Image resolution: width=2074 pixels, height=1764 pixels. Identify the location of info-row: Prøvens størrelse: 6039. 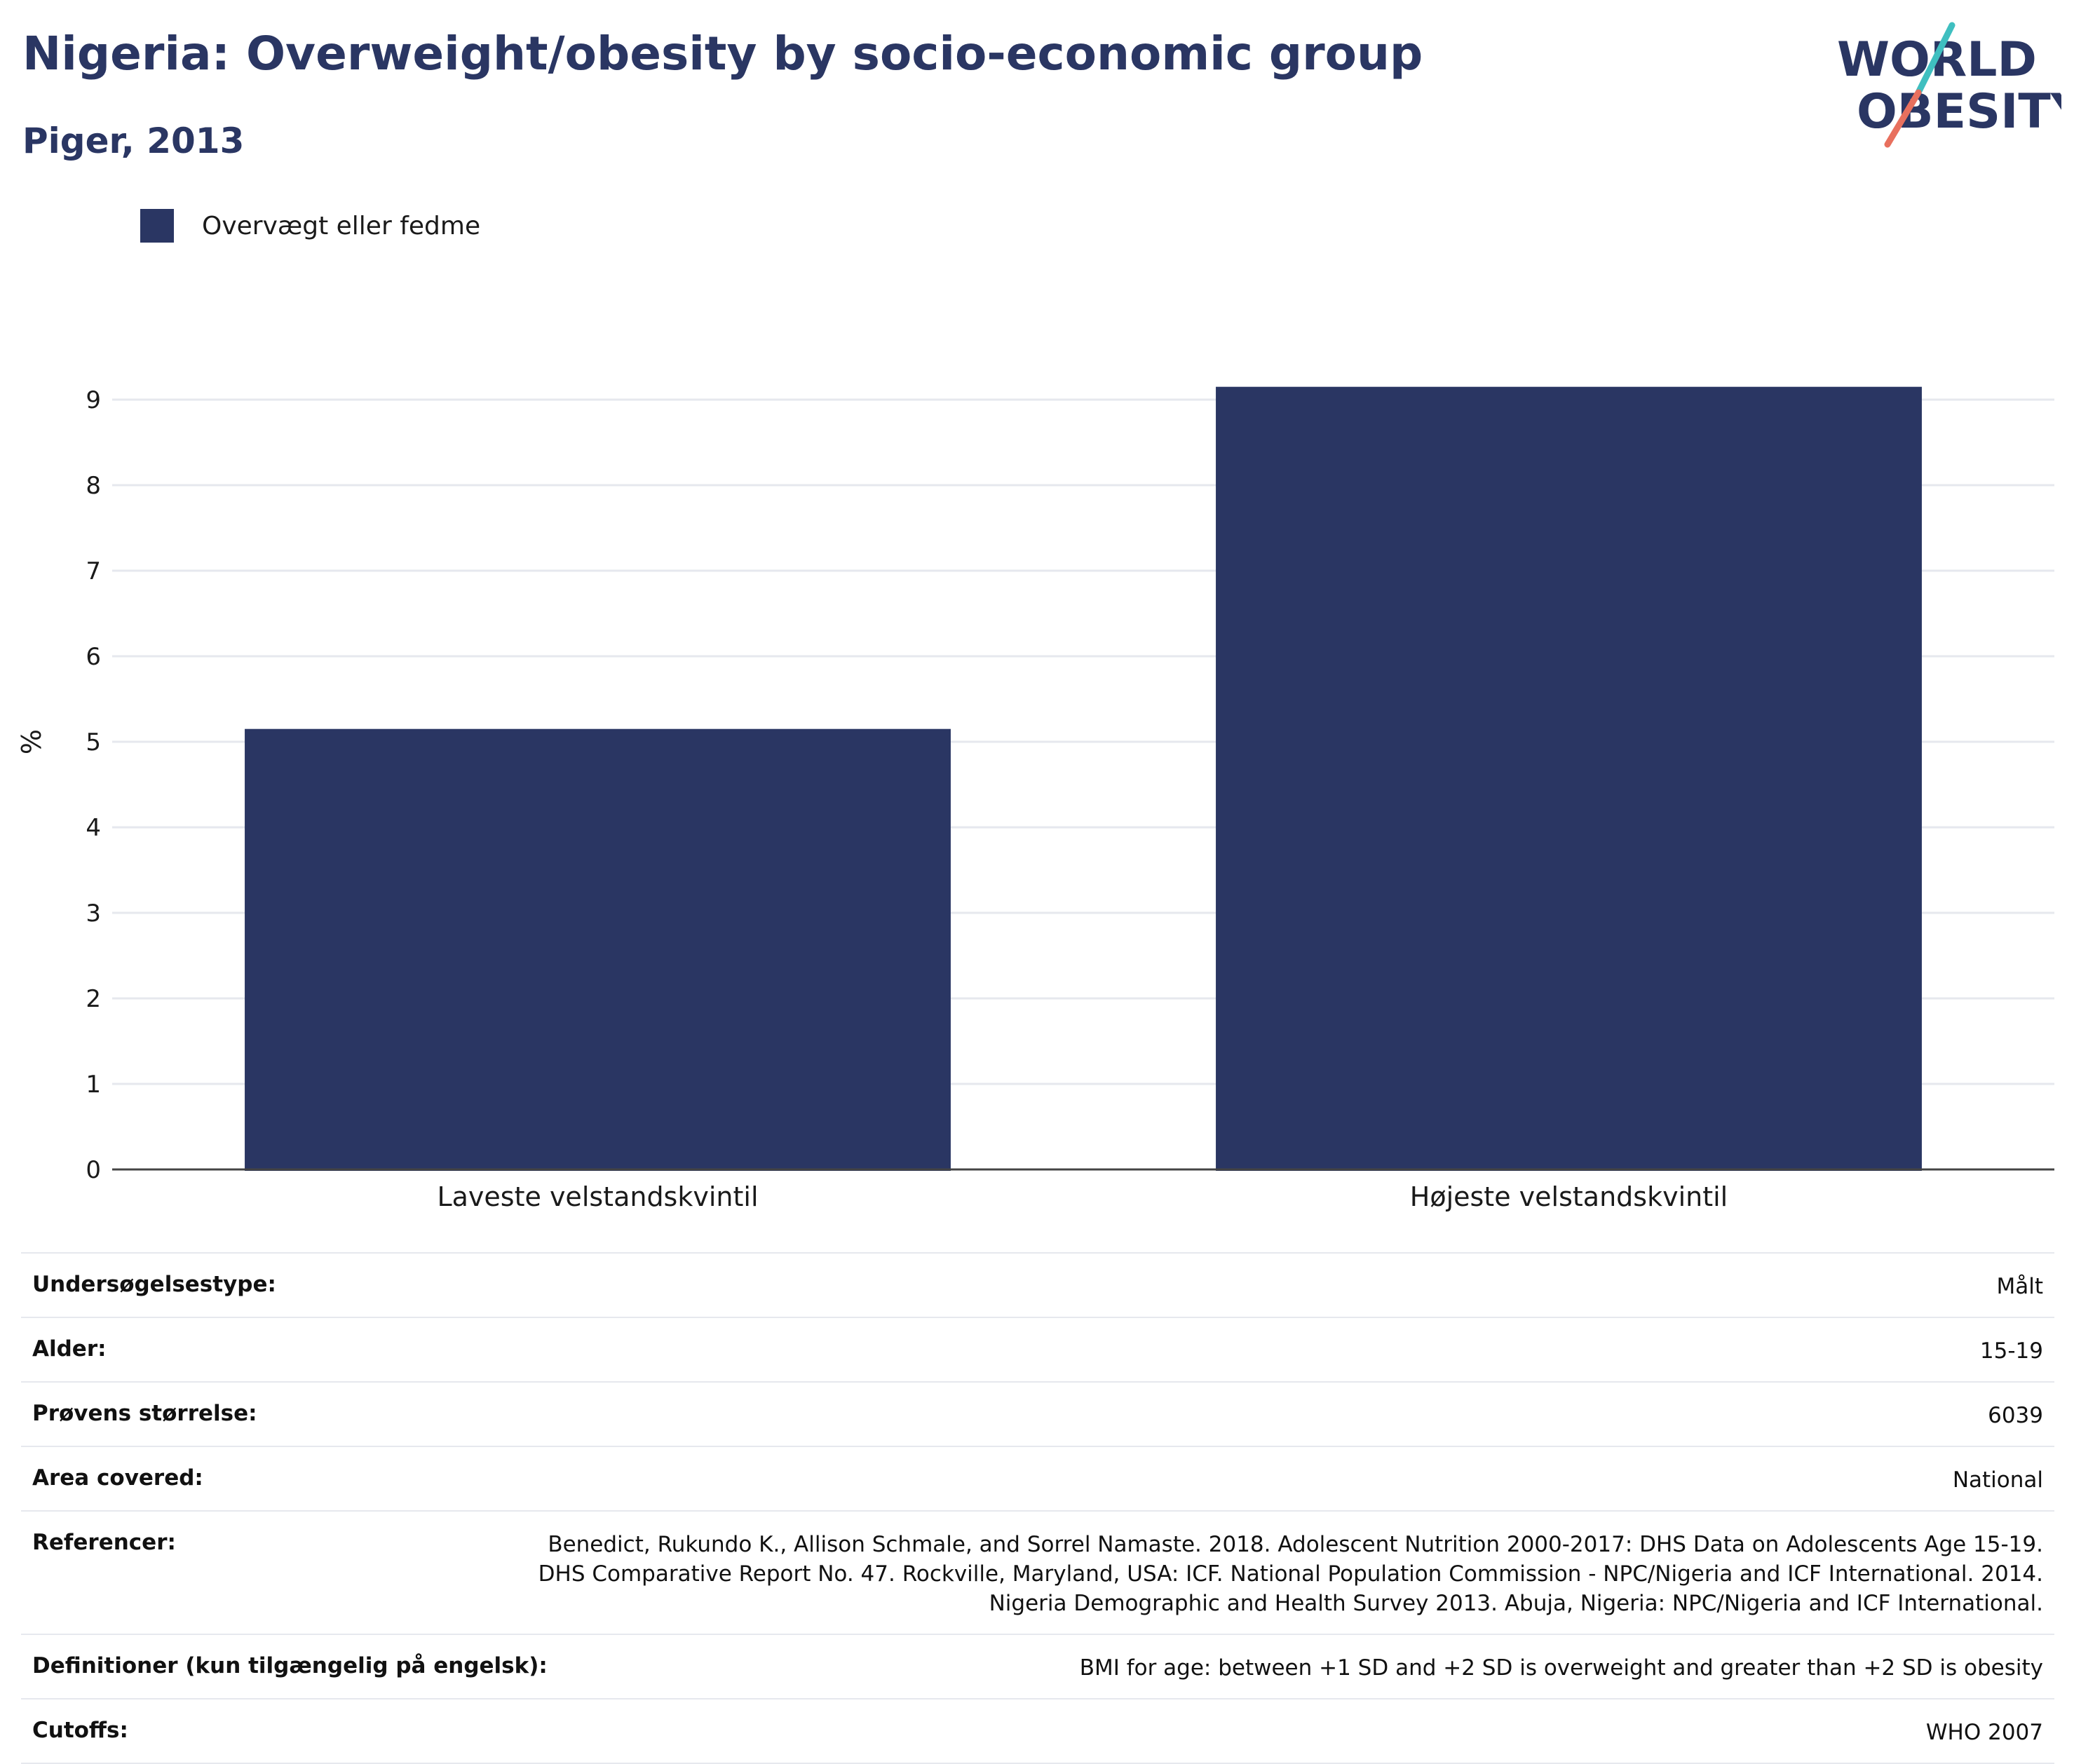
(1037, 1415).